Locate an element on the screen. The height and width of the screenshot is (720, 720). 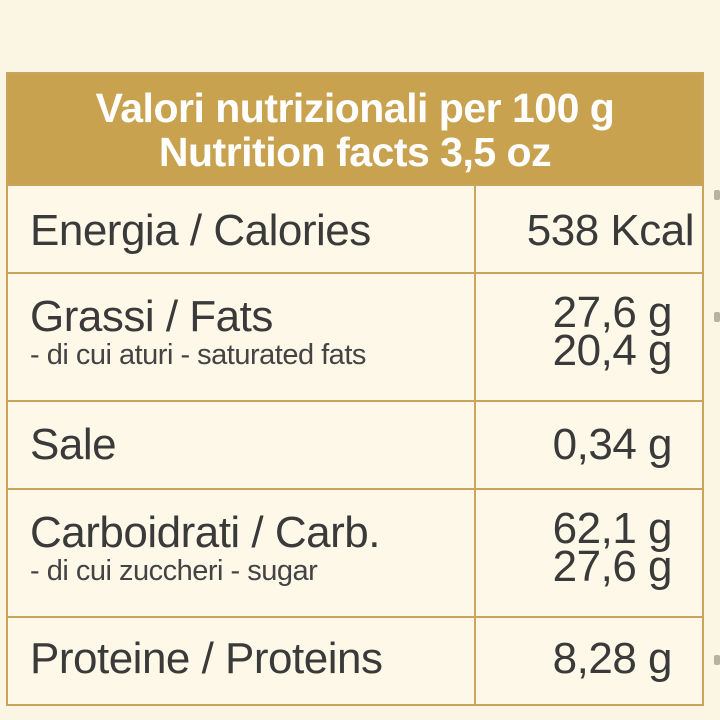
row-energy: Energia / Calories 538 Kcal is located at coordinates (355, 228).